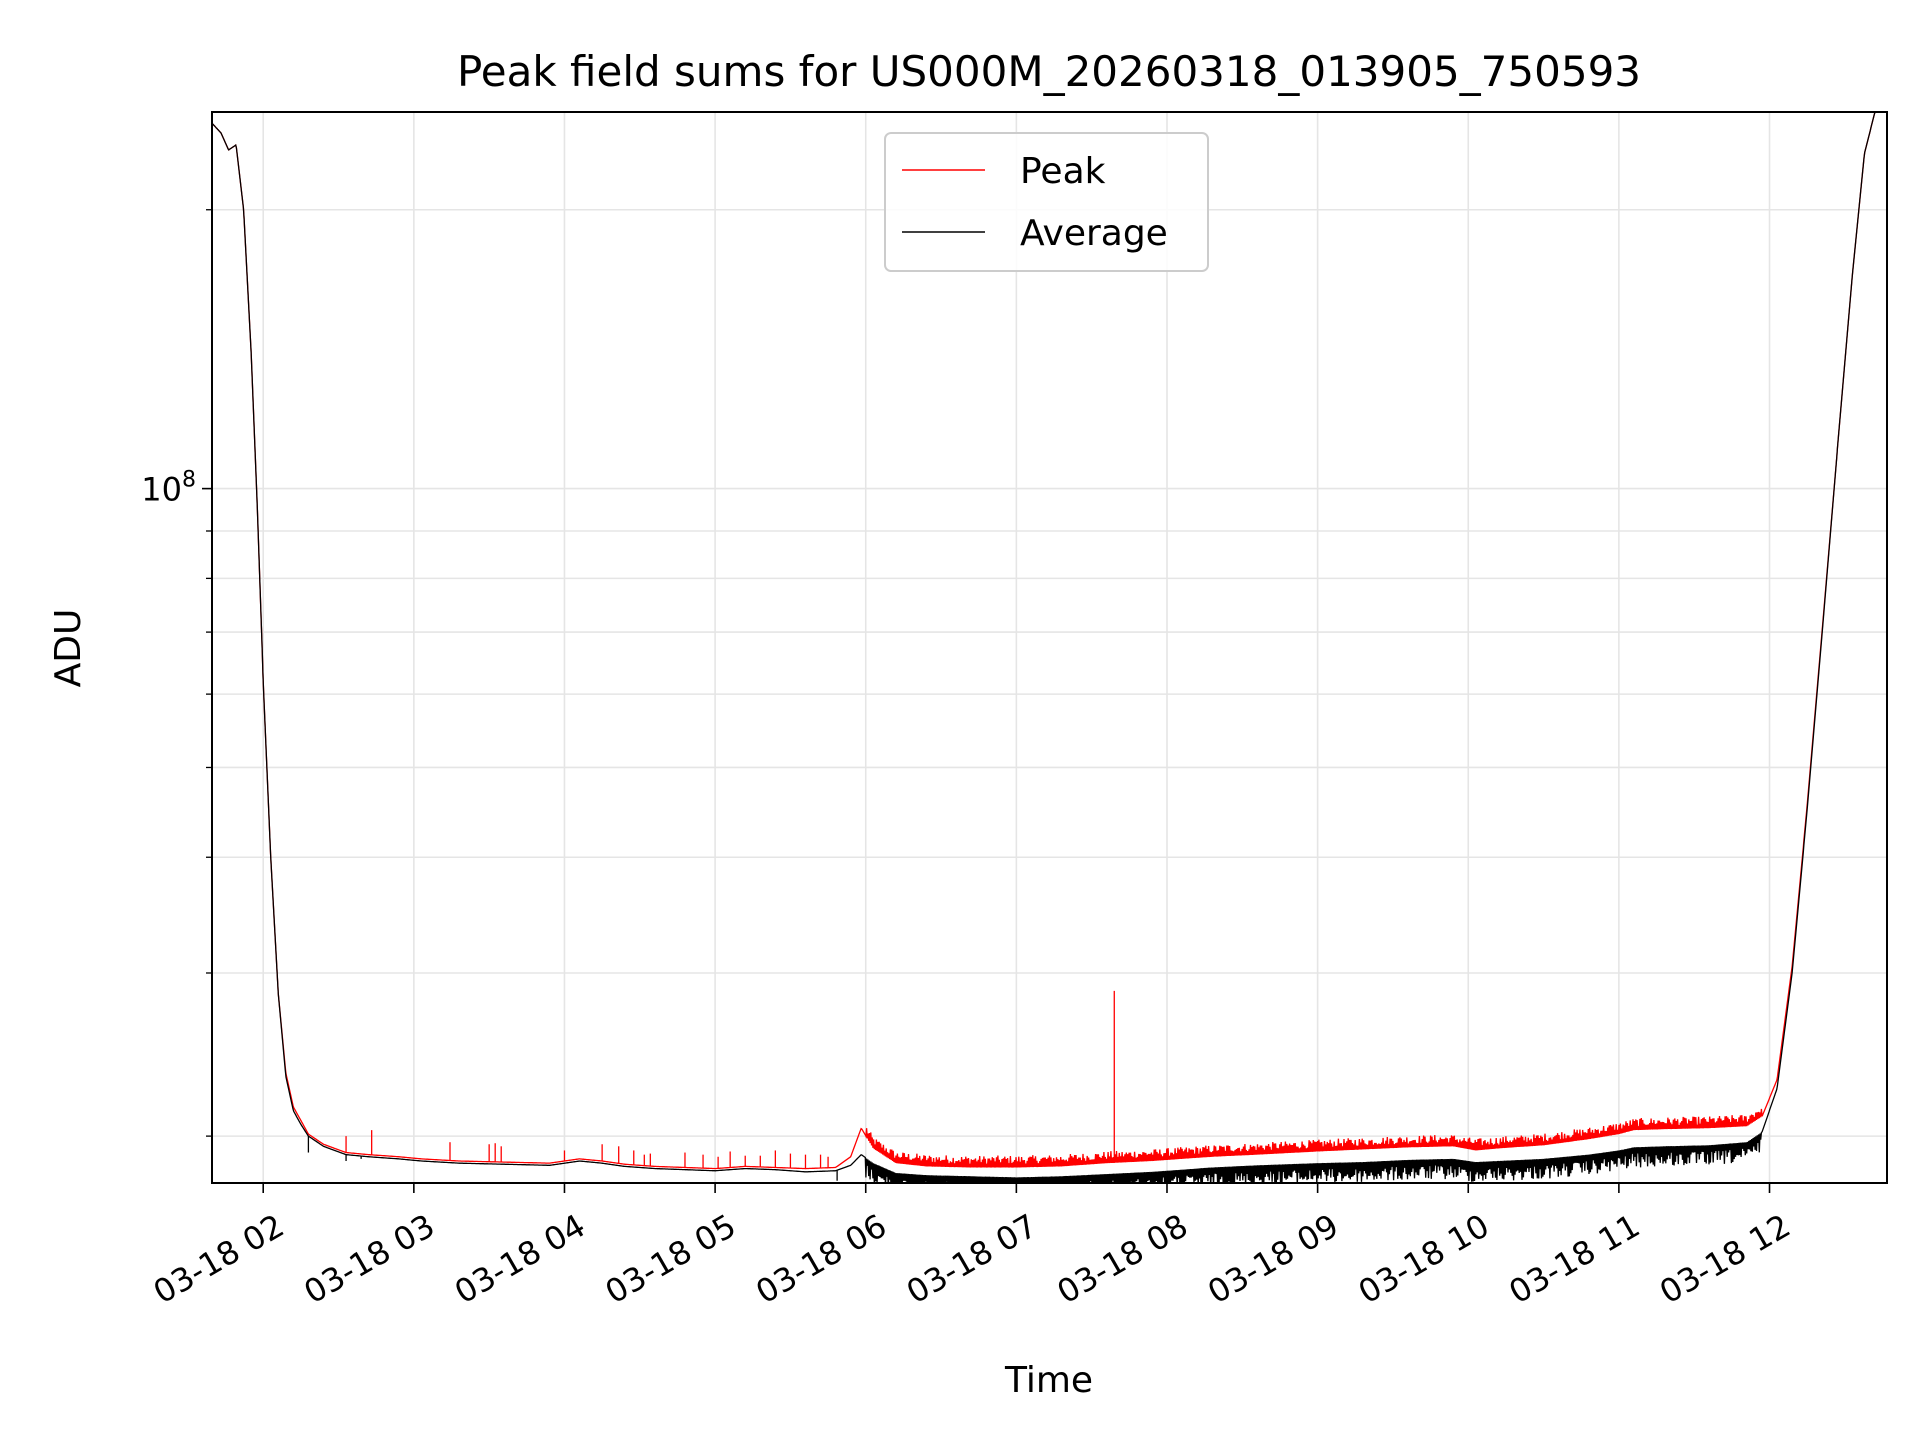 The width and height of the screenshot is (1920, 1440). I want to click on legend-box, so click(1046, 202).